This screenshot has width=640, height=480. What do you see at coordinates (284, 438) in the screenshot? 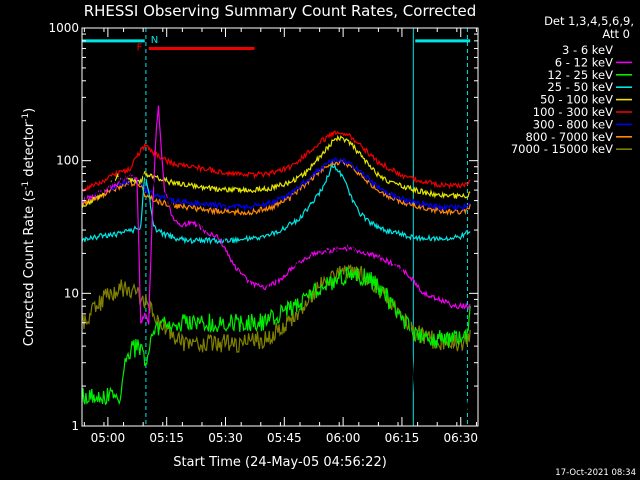
I see `x-tick-label: 05:45` at bounding box center [284, 438].